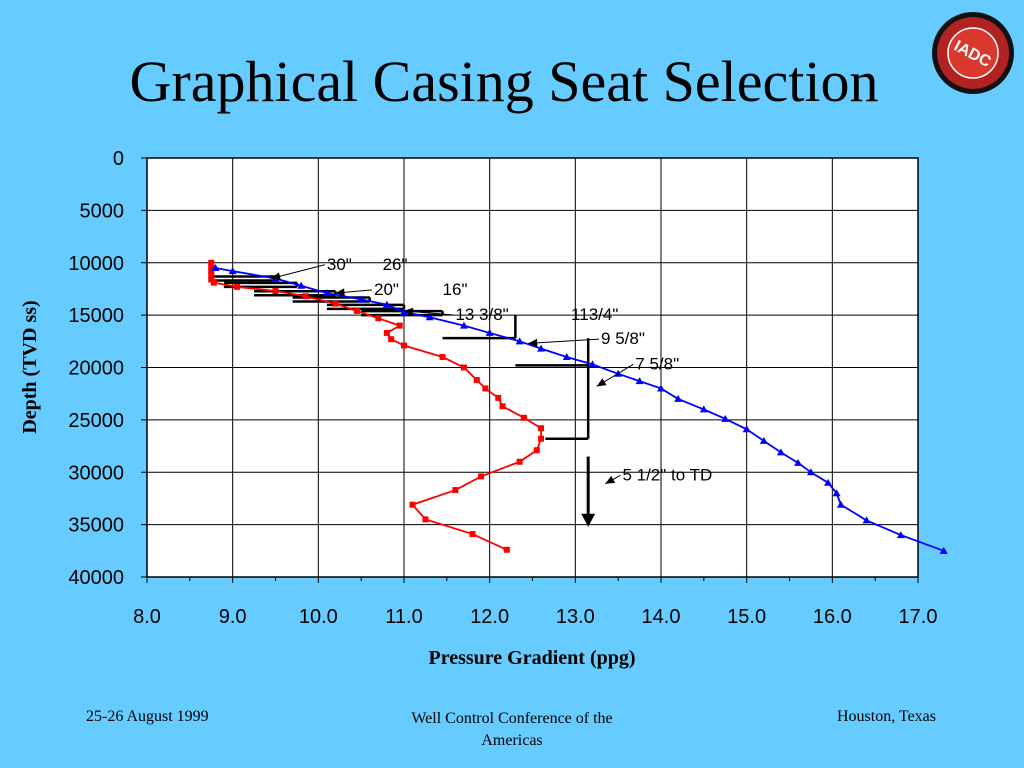  I want to click on td-arrowhead, so click(588, 520).